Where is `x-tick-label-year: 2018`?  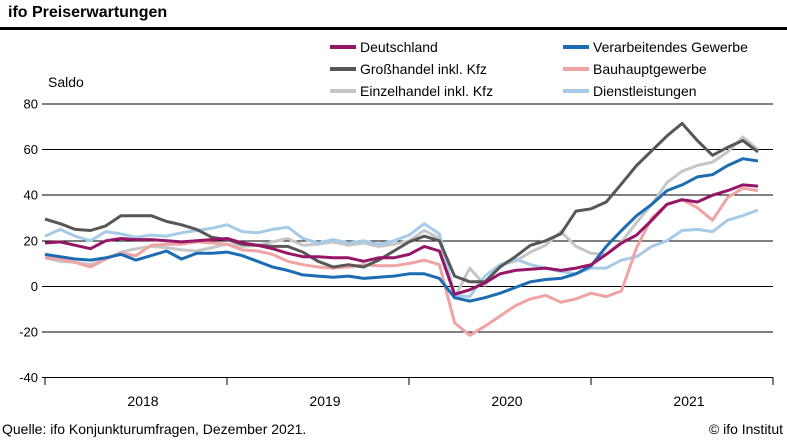 x-tick-label-year: 2018 is located at coordinates (142, 401).